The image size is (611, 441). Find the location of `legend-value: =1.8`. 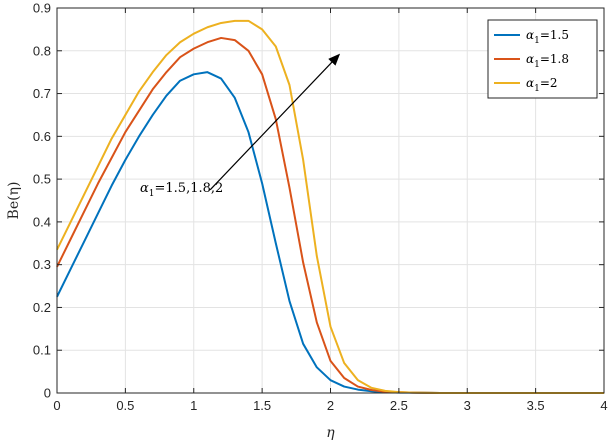

legend-value: =1.8 is located at coordinates (554, 59).